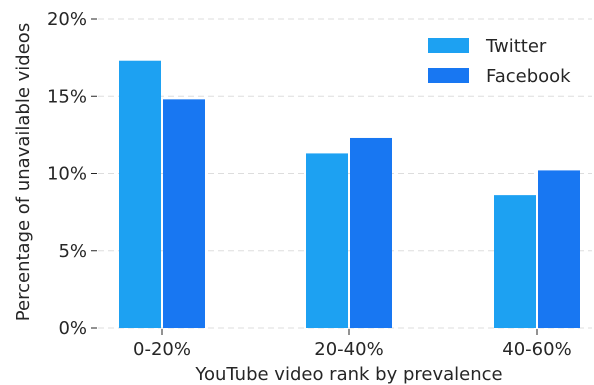 This screenshot has width=594, height=385. Describe the element at coordinates (67, 174) in the screenshot. I see `y-tick-label: 10%` at that location.